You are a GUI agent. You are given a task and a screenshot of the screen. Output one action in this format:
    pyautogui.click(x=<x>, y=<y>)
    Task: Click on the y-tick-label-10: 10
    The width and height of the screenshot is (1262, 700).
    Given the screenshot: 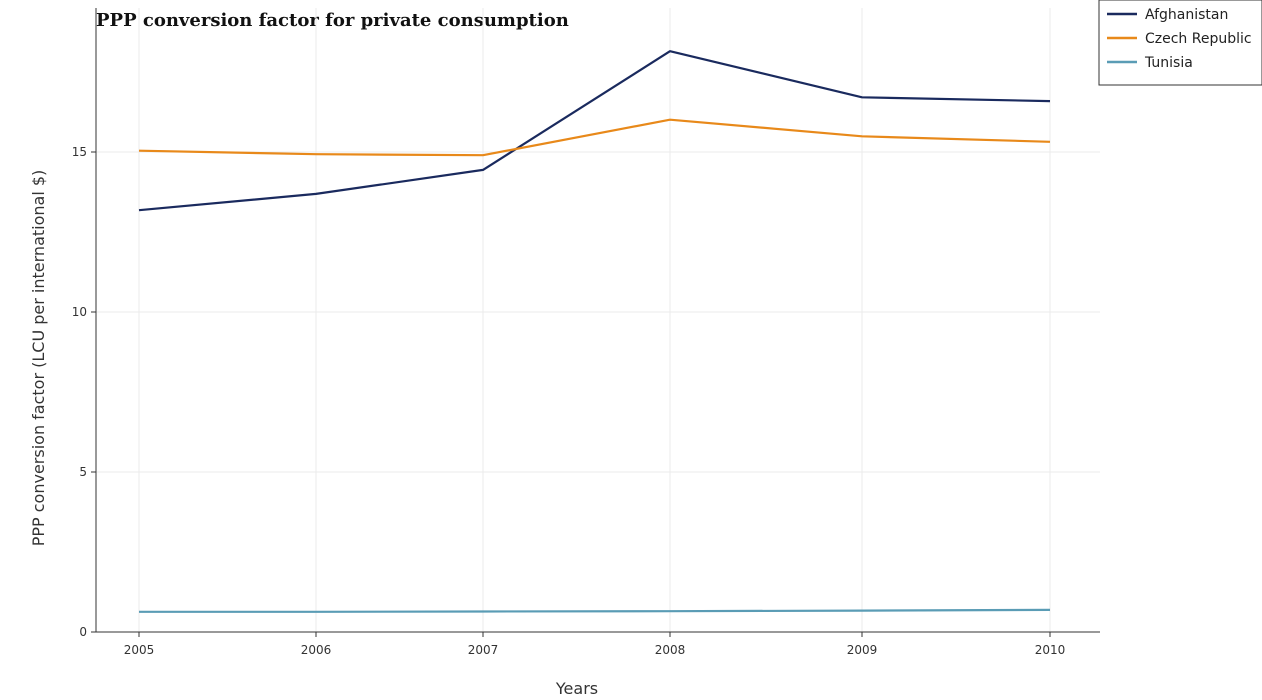 What is the action you would take?
    pyautogui.click(x=79, y=312)
    